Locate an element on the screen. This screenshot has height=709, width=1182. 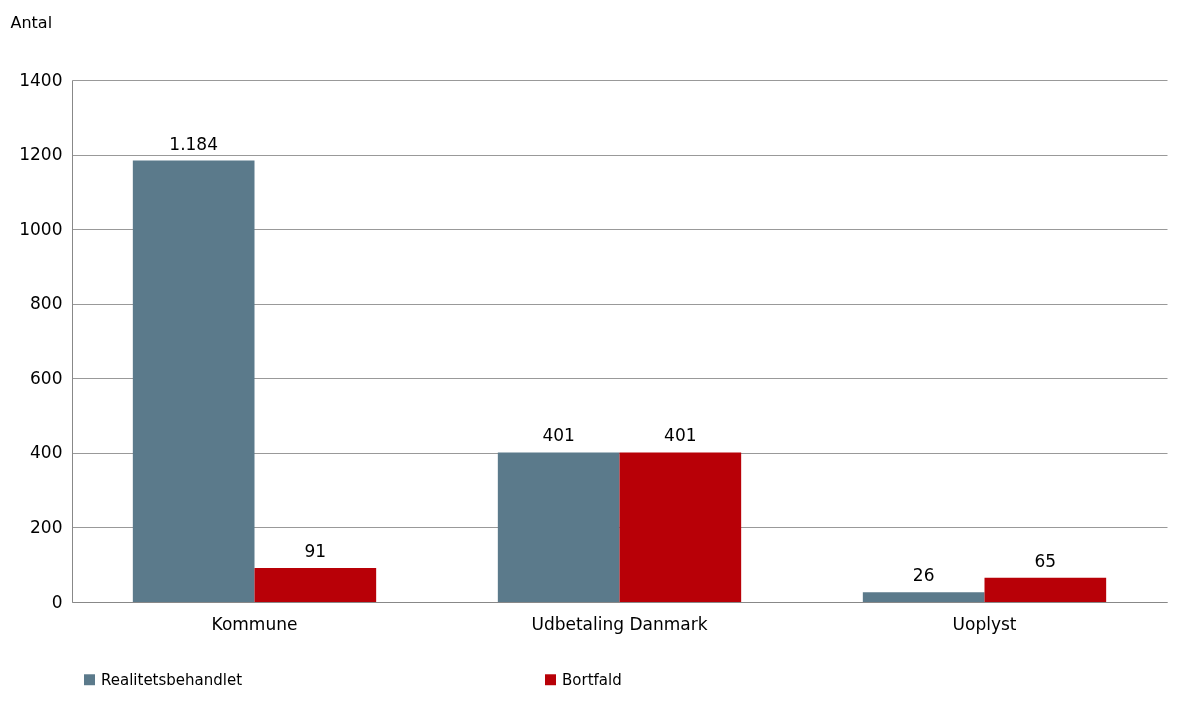
legend-label: Bortfald is located at coordinates (592, 679).